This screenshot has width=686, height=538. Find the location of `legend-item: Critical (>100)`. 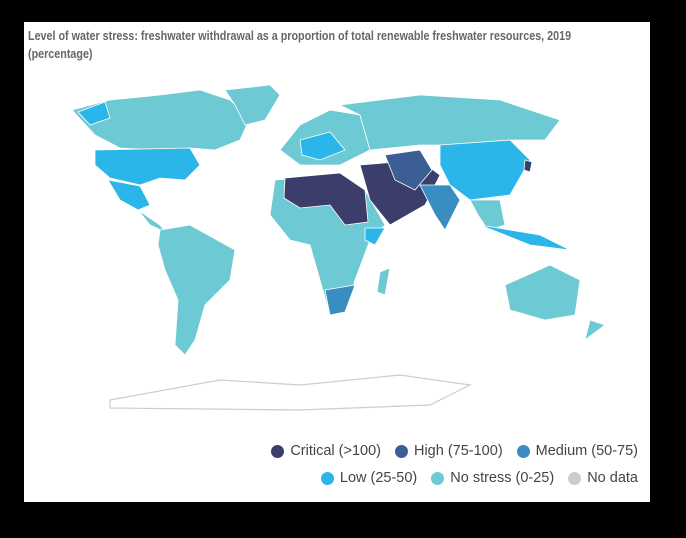

legend-item: Critical (>100) is located at coordinates (326, 451).